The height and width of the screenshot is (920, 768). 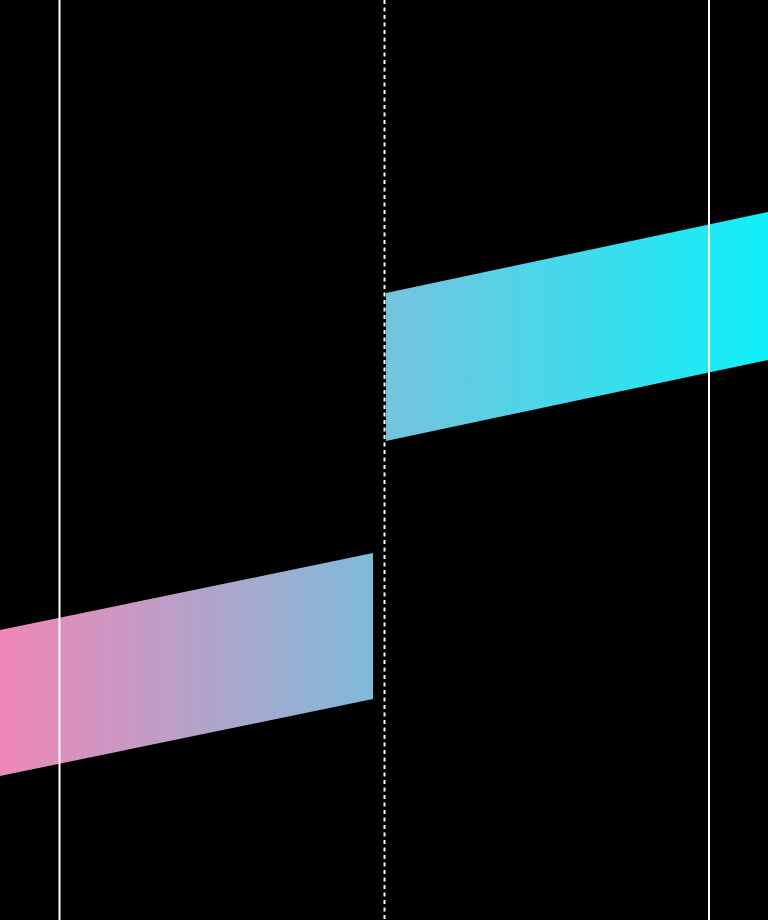 I want to click on gradient-ribbon-pink-to-blue, so click(x=186, y=664).